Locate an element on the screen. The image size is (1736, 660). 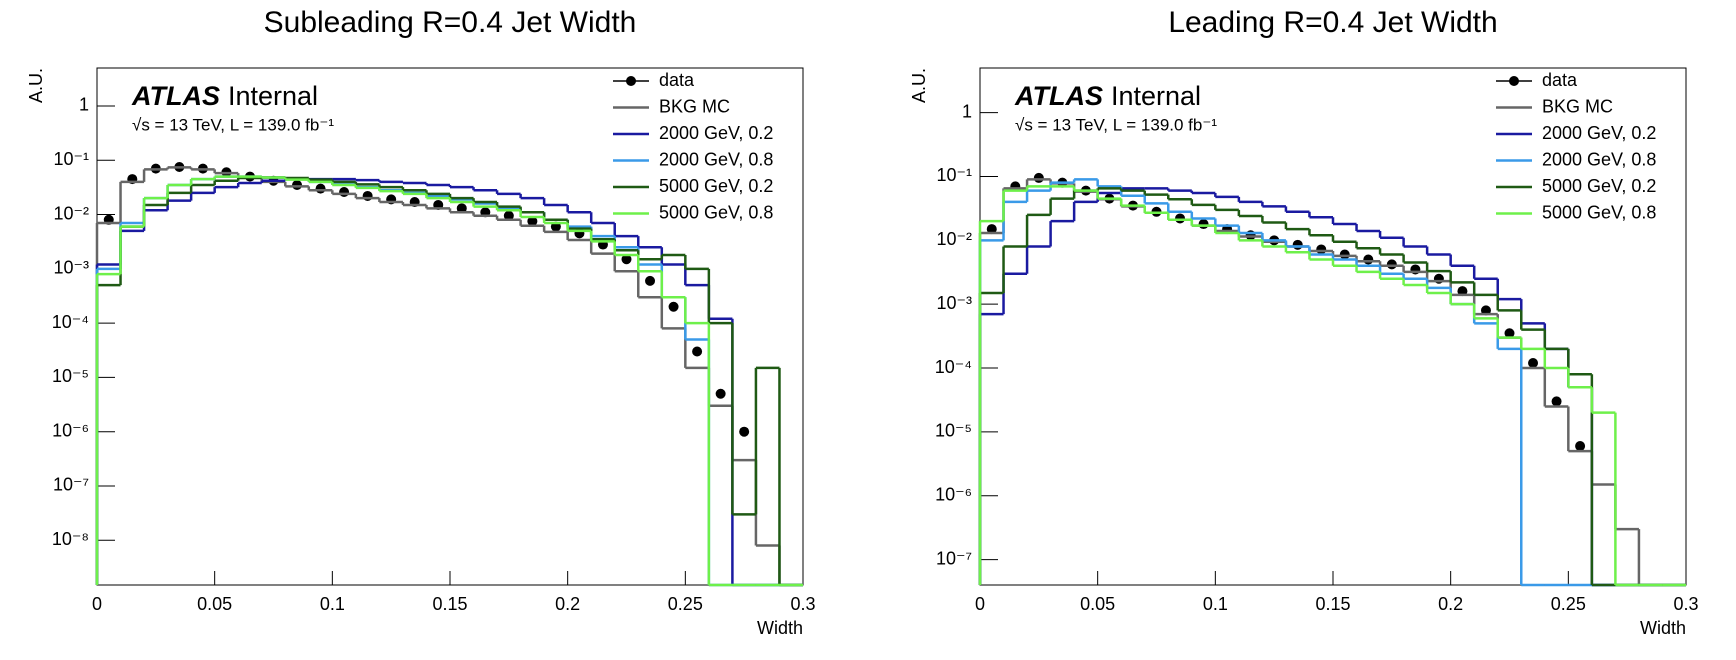
chart-title: Leading R=0.4 Jet Width is located at coordinates (1332, 22).